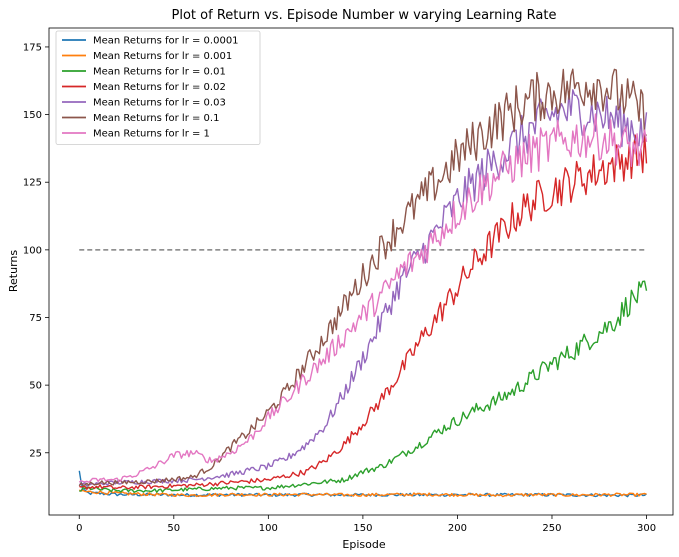  Describe the element at coordinates (268, 528) in the screenshot. I see `x-tick-label: 100` at that location.